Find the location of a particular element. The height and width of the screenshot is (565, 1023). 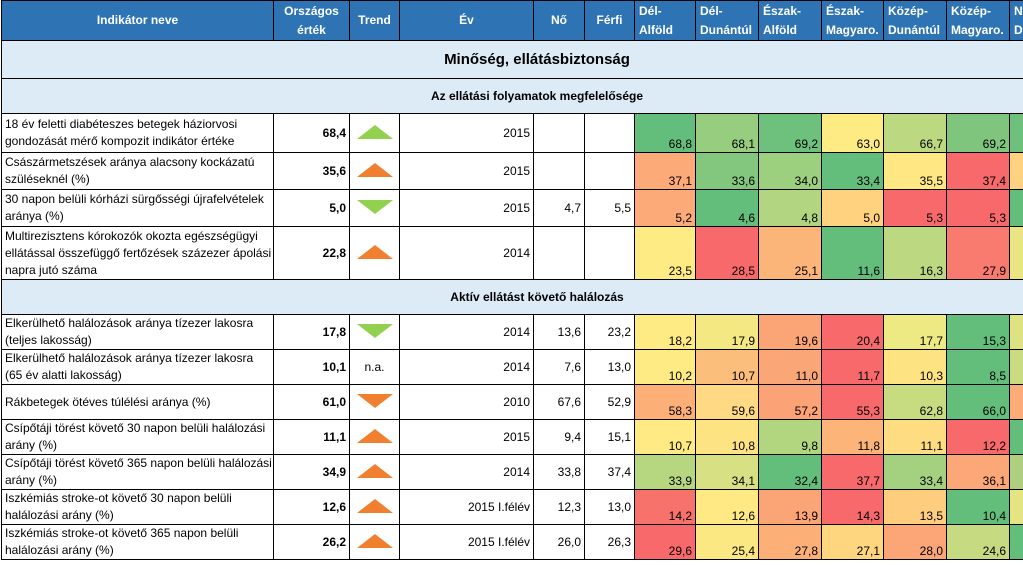

header-region-l1: Közép- is located at coordinates (908, 10).